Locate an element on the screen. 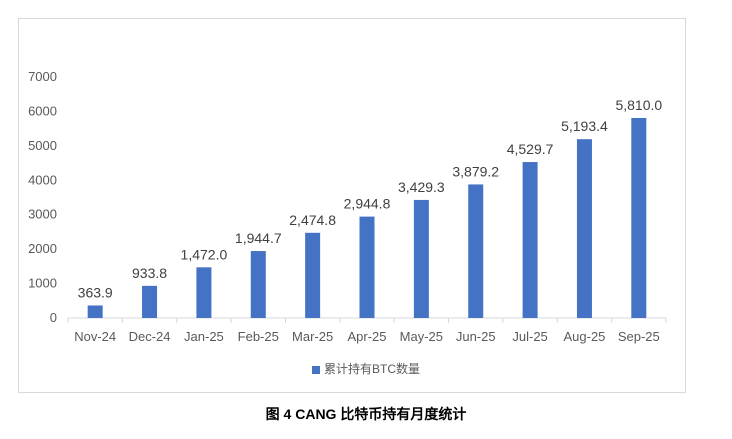  legend-swatch is located at coordinates (315, 369).